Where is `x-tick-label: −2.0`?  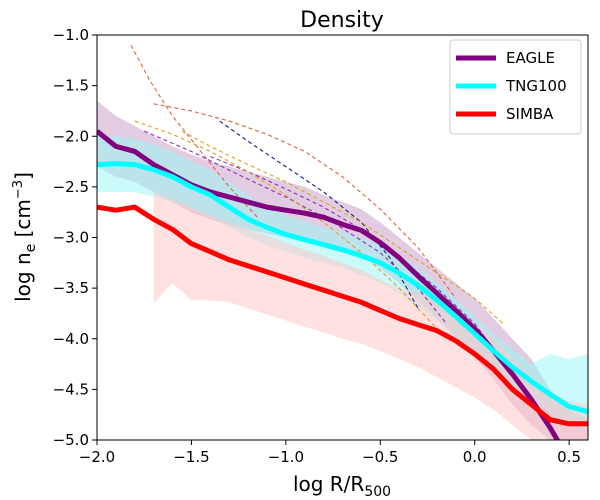 x-tick-label: −2.0 is located at coordinates (97, 457).